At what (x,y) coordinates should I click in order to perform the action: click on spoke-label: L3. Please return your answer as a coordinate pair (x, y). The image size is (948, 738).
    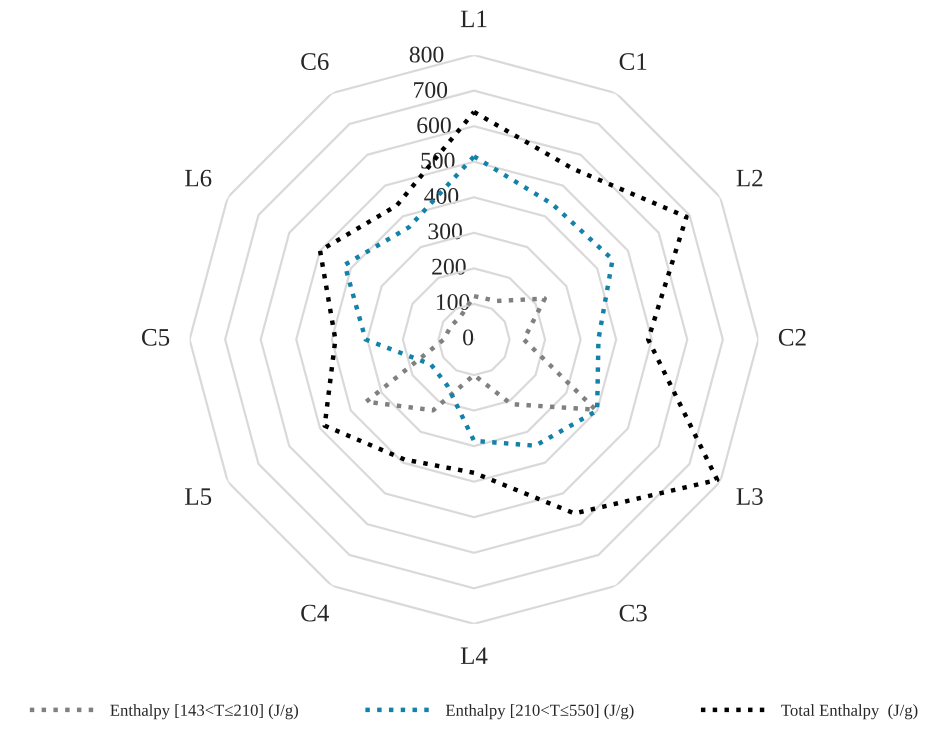
    Looking at the image, I should click on (749, 496).